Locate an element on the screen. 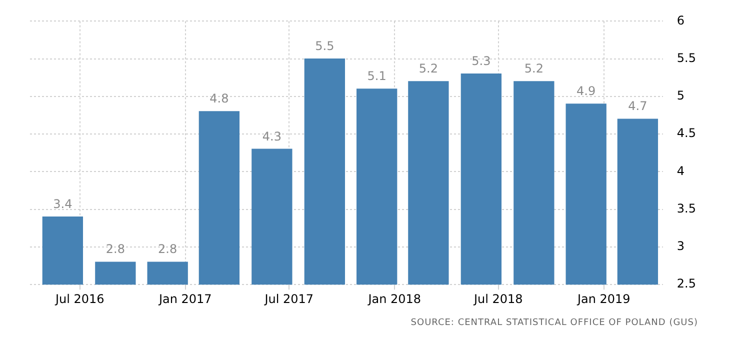 This screenshot has height=340, width=730. x-tick-label: Jul 2016 is located at coordinates (79, 299).